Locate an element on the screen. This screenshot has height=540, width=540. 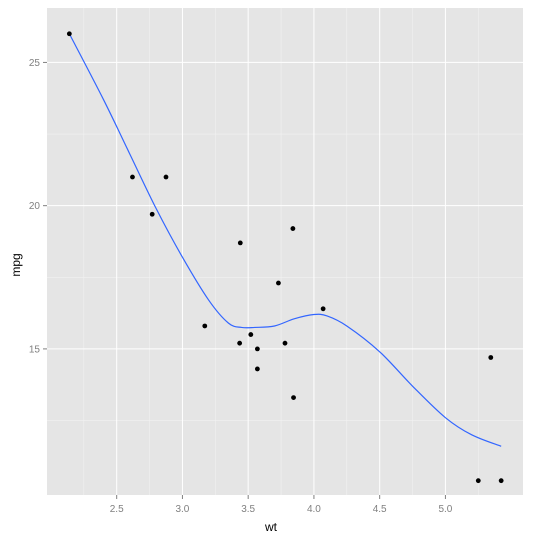
y-axis-title: mpg is located at coordinates (16, 264).